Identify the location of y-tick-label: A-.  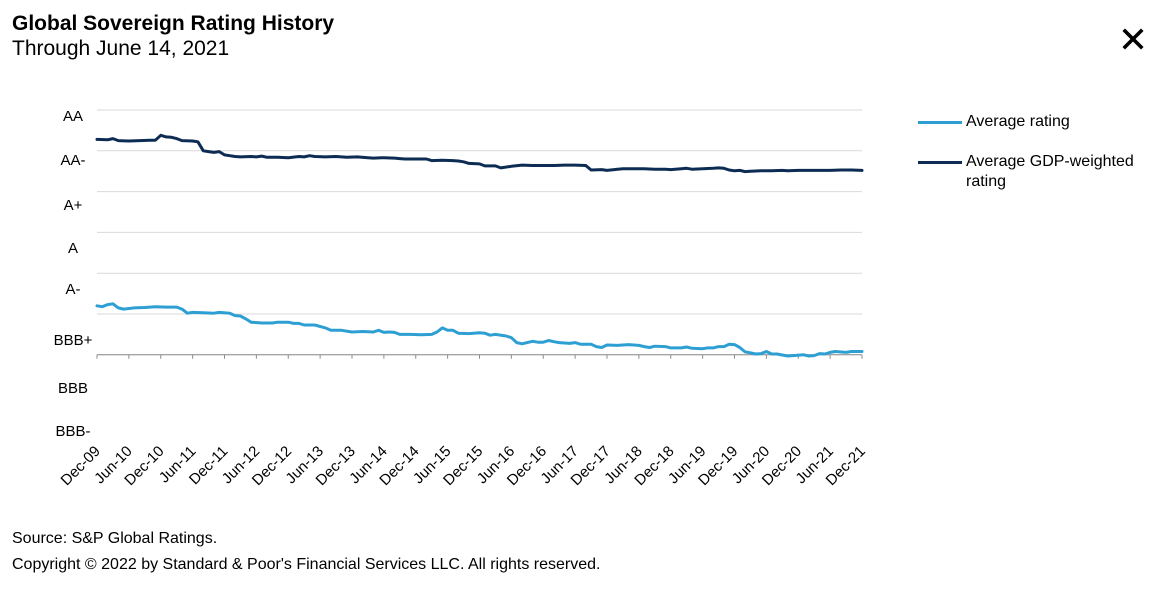
(73, 289).